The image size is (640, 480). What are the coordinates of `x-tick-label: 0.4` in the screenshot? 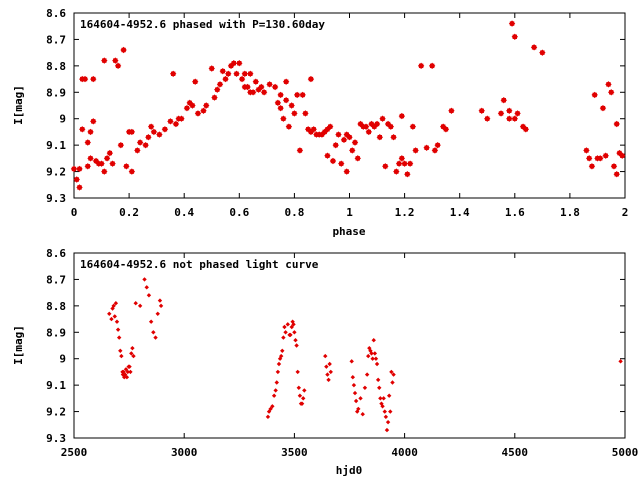 It's located at (184, 212).